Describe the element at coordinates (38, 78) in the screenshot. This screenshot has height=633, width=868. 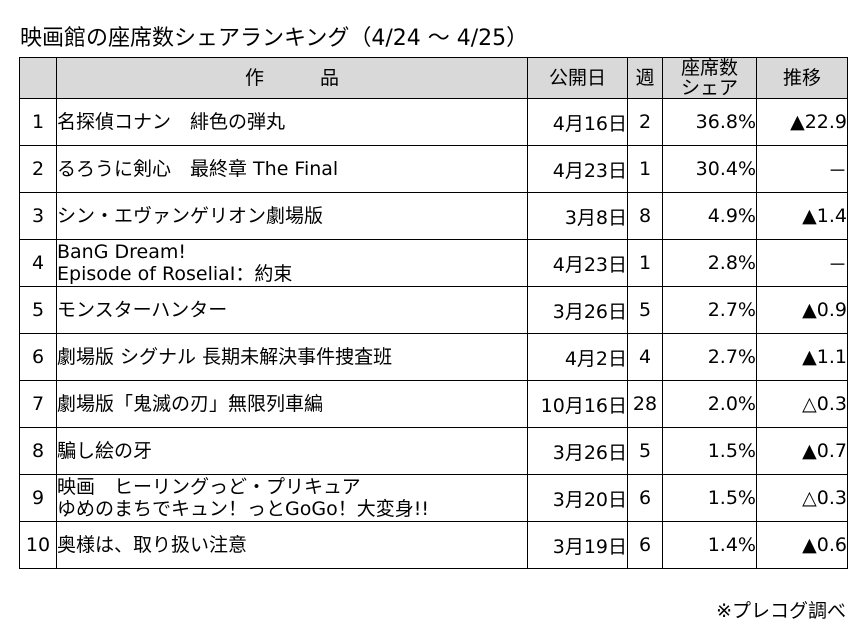
I see `header-rank` at that location.